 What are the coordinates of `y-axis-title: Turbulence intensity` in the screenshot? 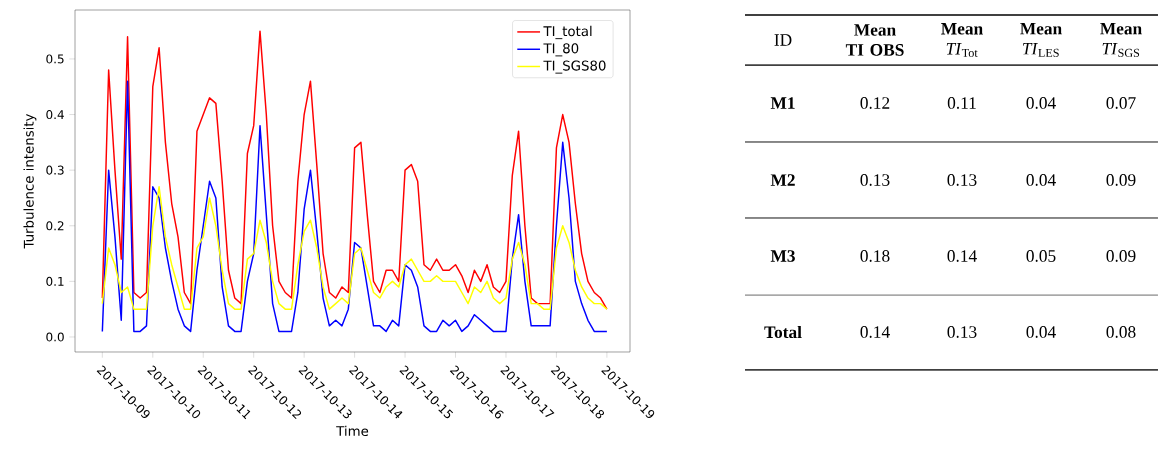 It's located at (30, 181).